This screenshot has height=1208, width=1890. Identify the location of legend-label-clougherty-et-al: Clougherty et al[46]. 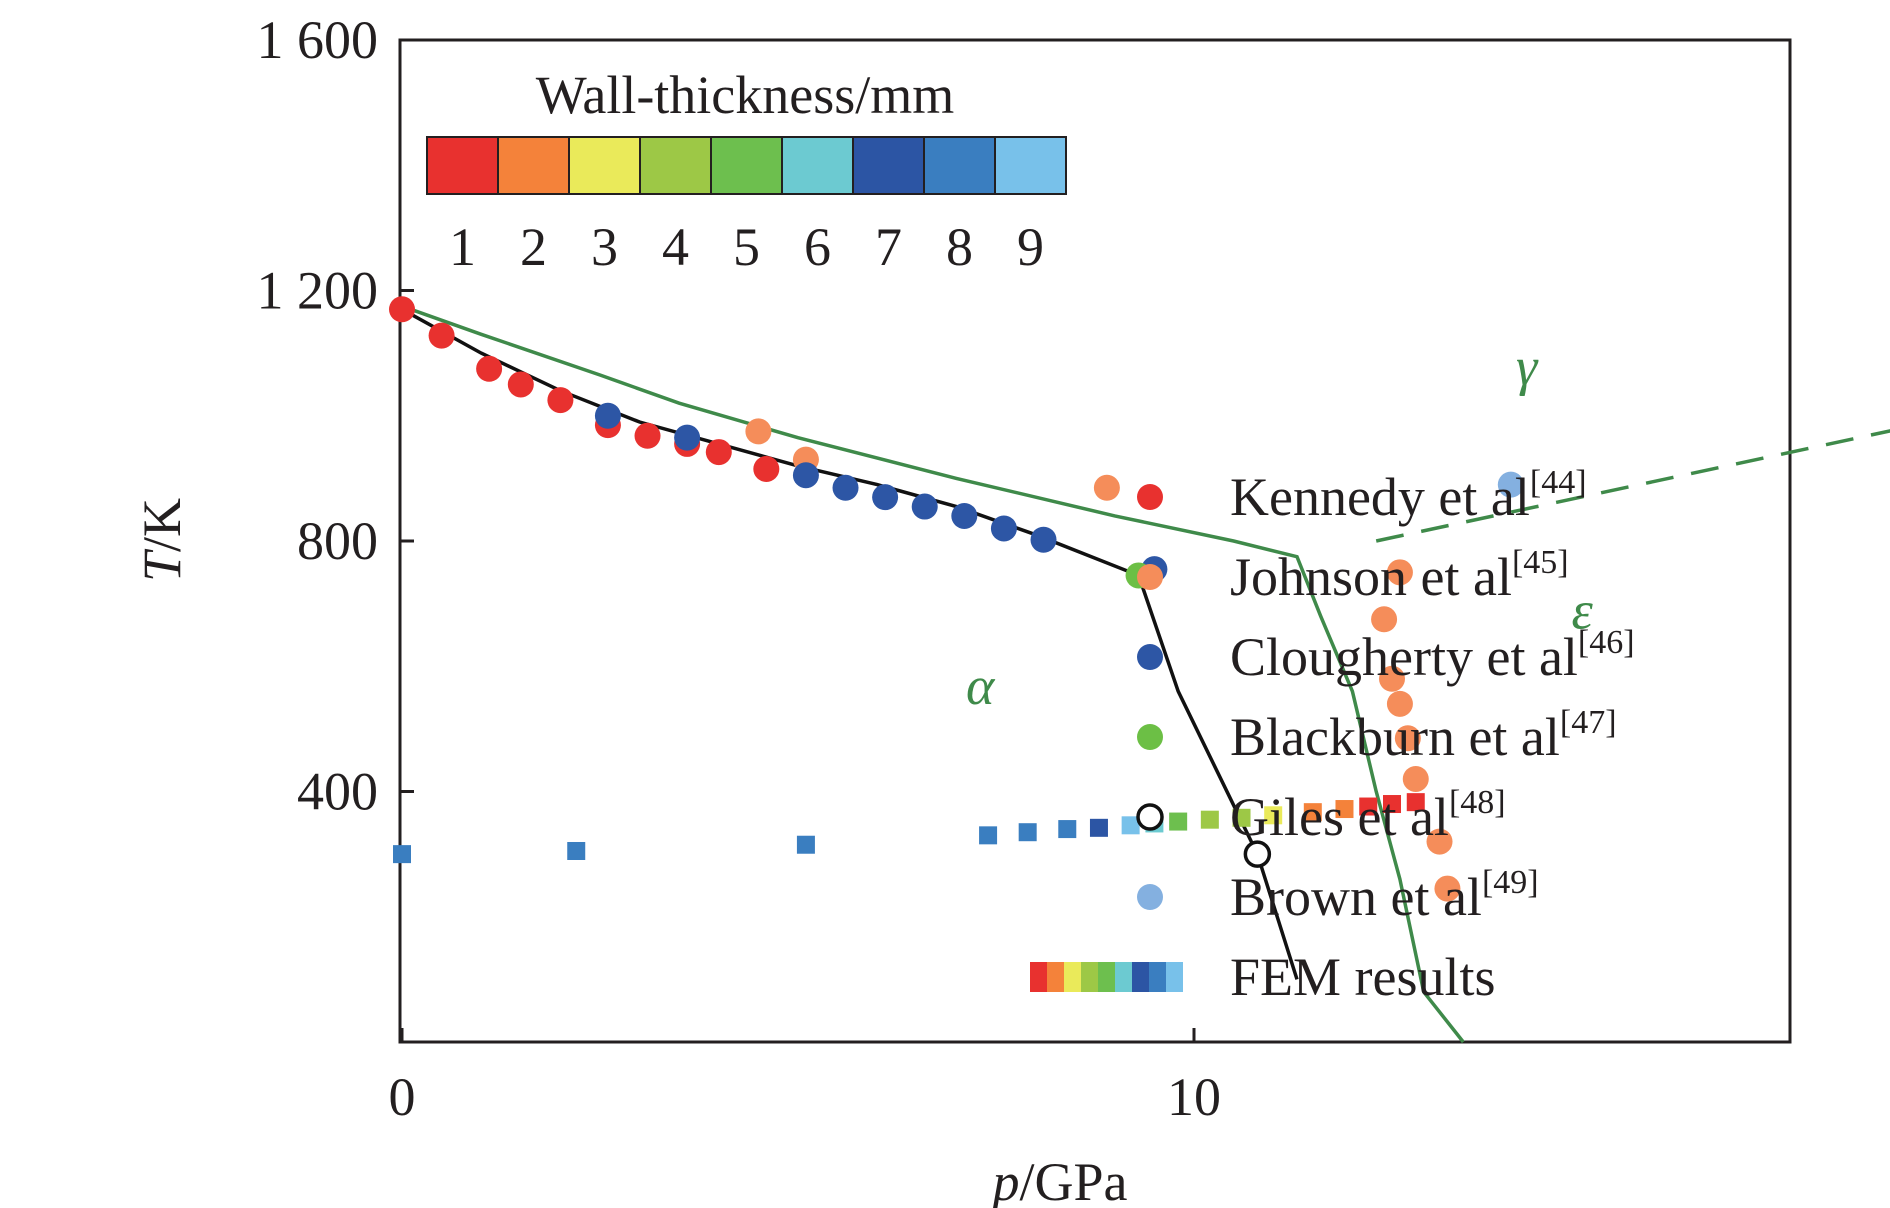
(1432, 655).